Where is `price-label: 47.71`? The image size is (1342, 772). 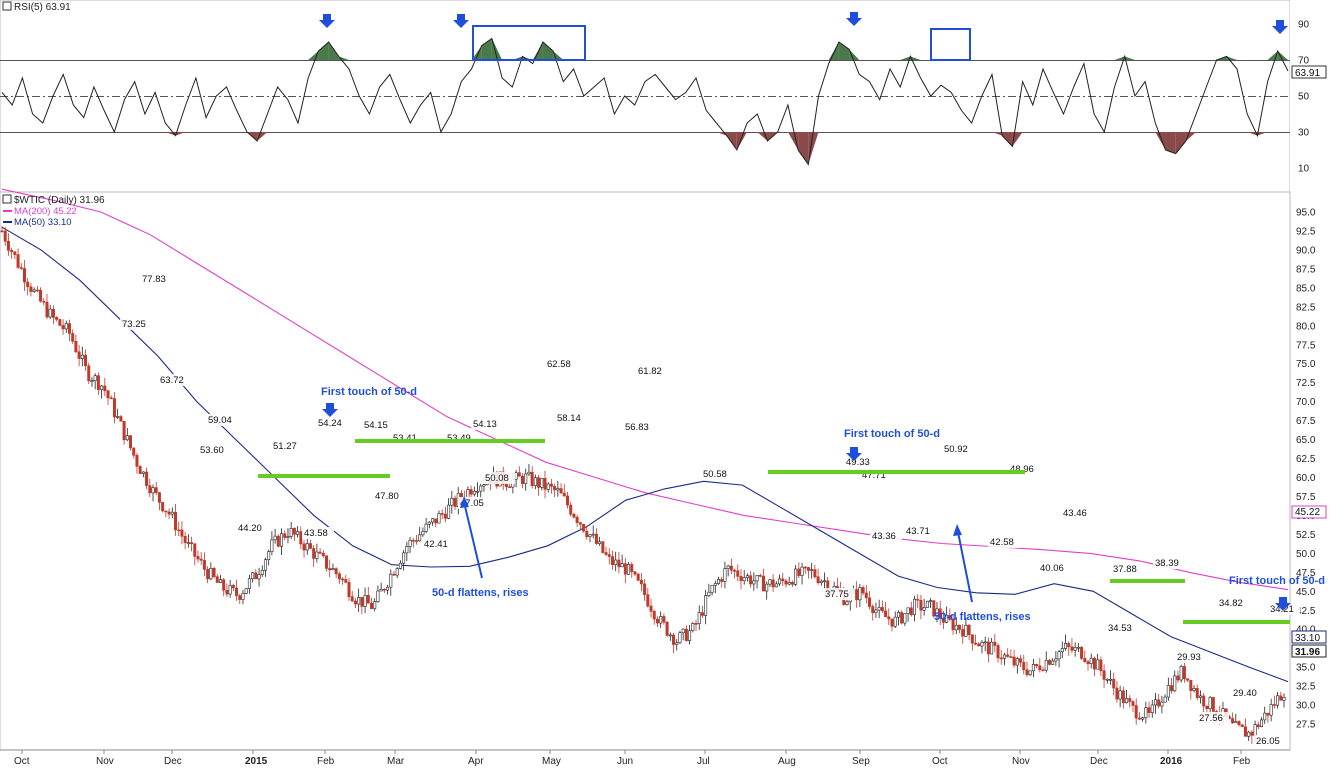 price-label: 47.71 is located at coordinates (874, 475).